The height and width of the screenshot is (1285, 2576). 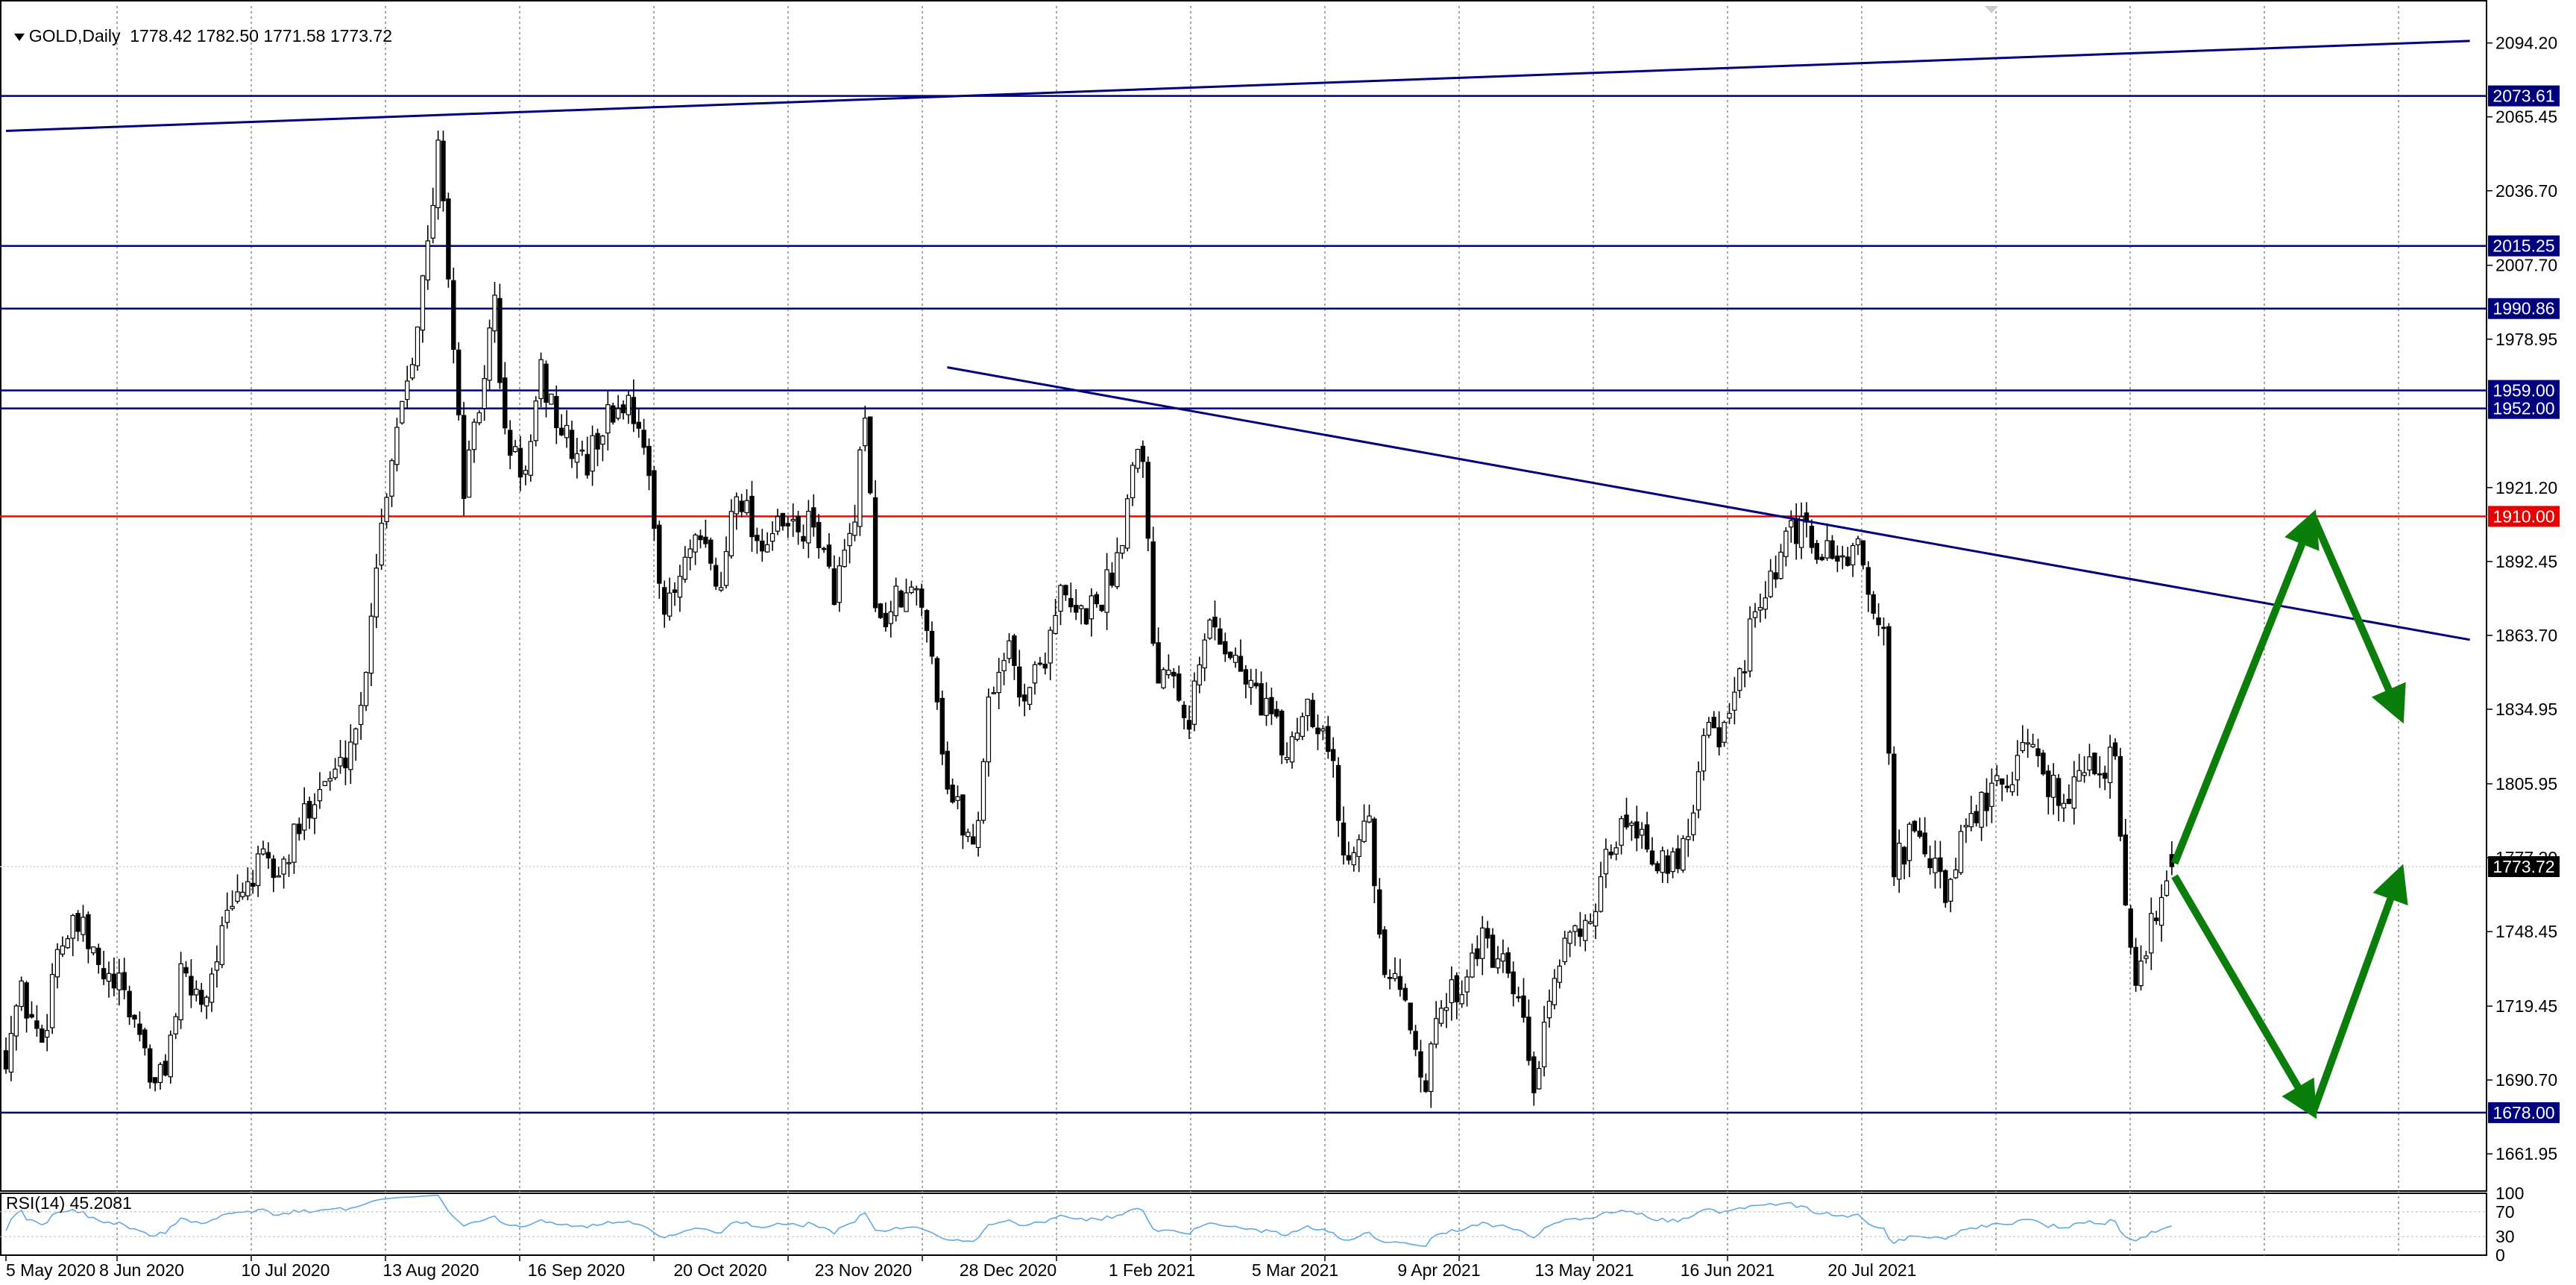 What do you see at coordinates (2244, 996) in the screenshot?
I see `projection-arrow` at bounding box center [2244, 996].